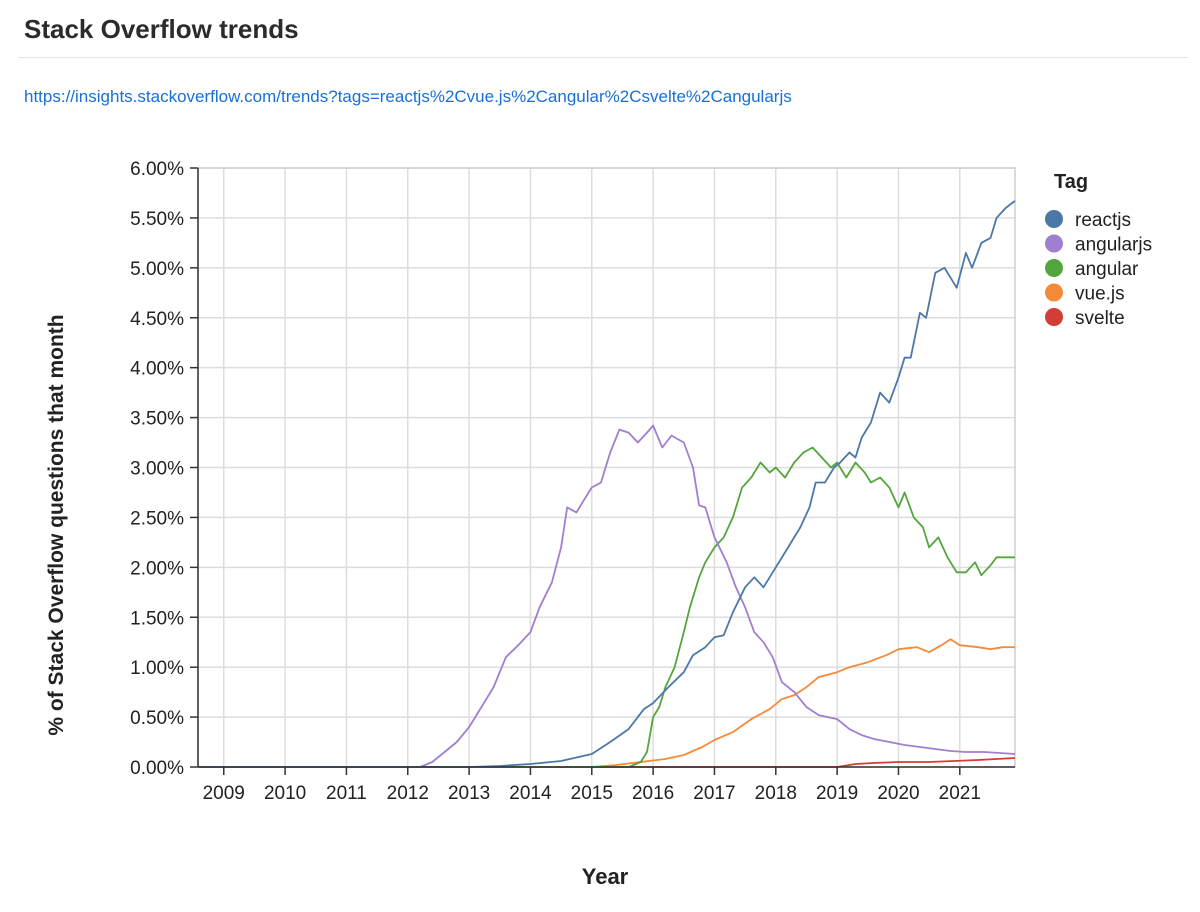  What do you see at coordinates (960, 793) in the screenshot?
I see `x-tick-label: 2021` at bounding box center [960, 793].